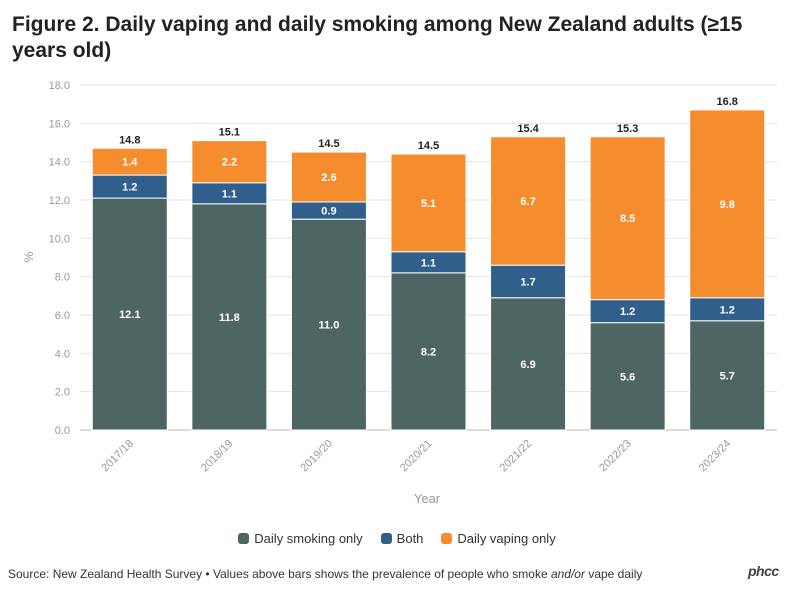 This screenshot has width=794, height=598. I want to click on y-tick-label: 2.0, so click(62, 393).